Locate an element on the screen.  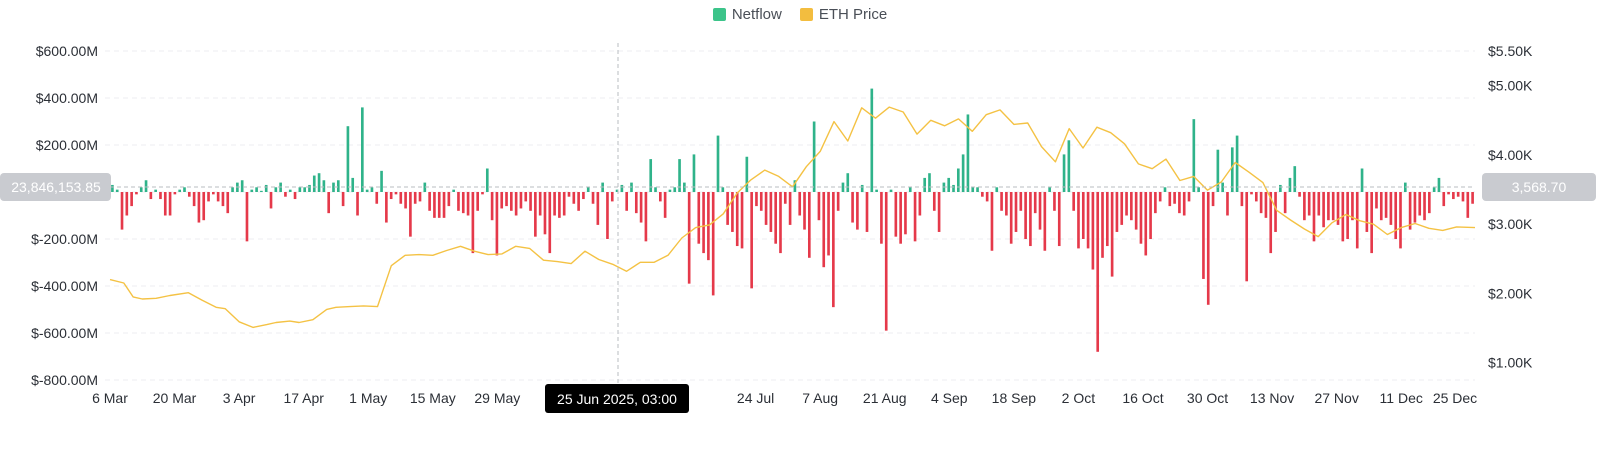
x-axis-tick-label: 24 Jul is located at coordinates (755, 398).